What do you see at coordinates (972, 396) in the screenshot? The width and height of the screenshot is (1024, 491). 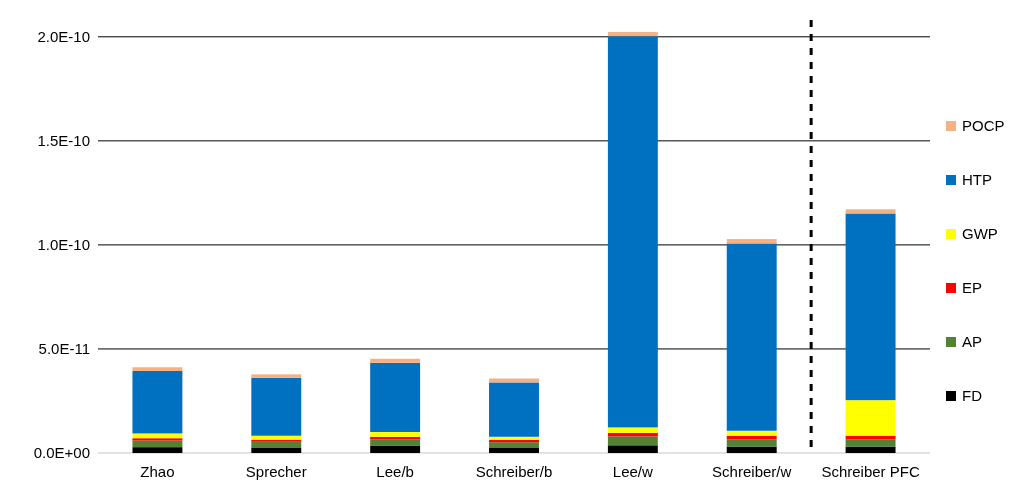 I see `legend-label: FD` at bounding box center [972, 396].